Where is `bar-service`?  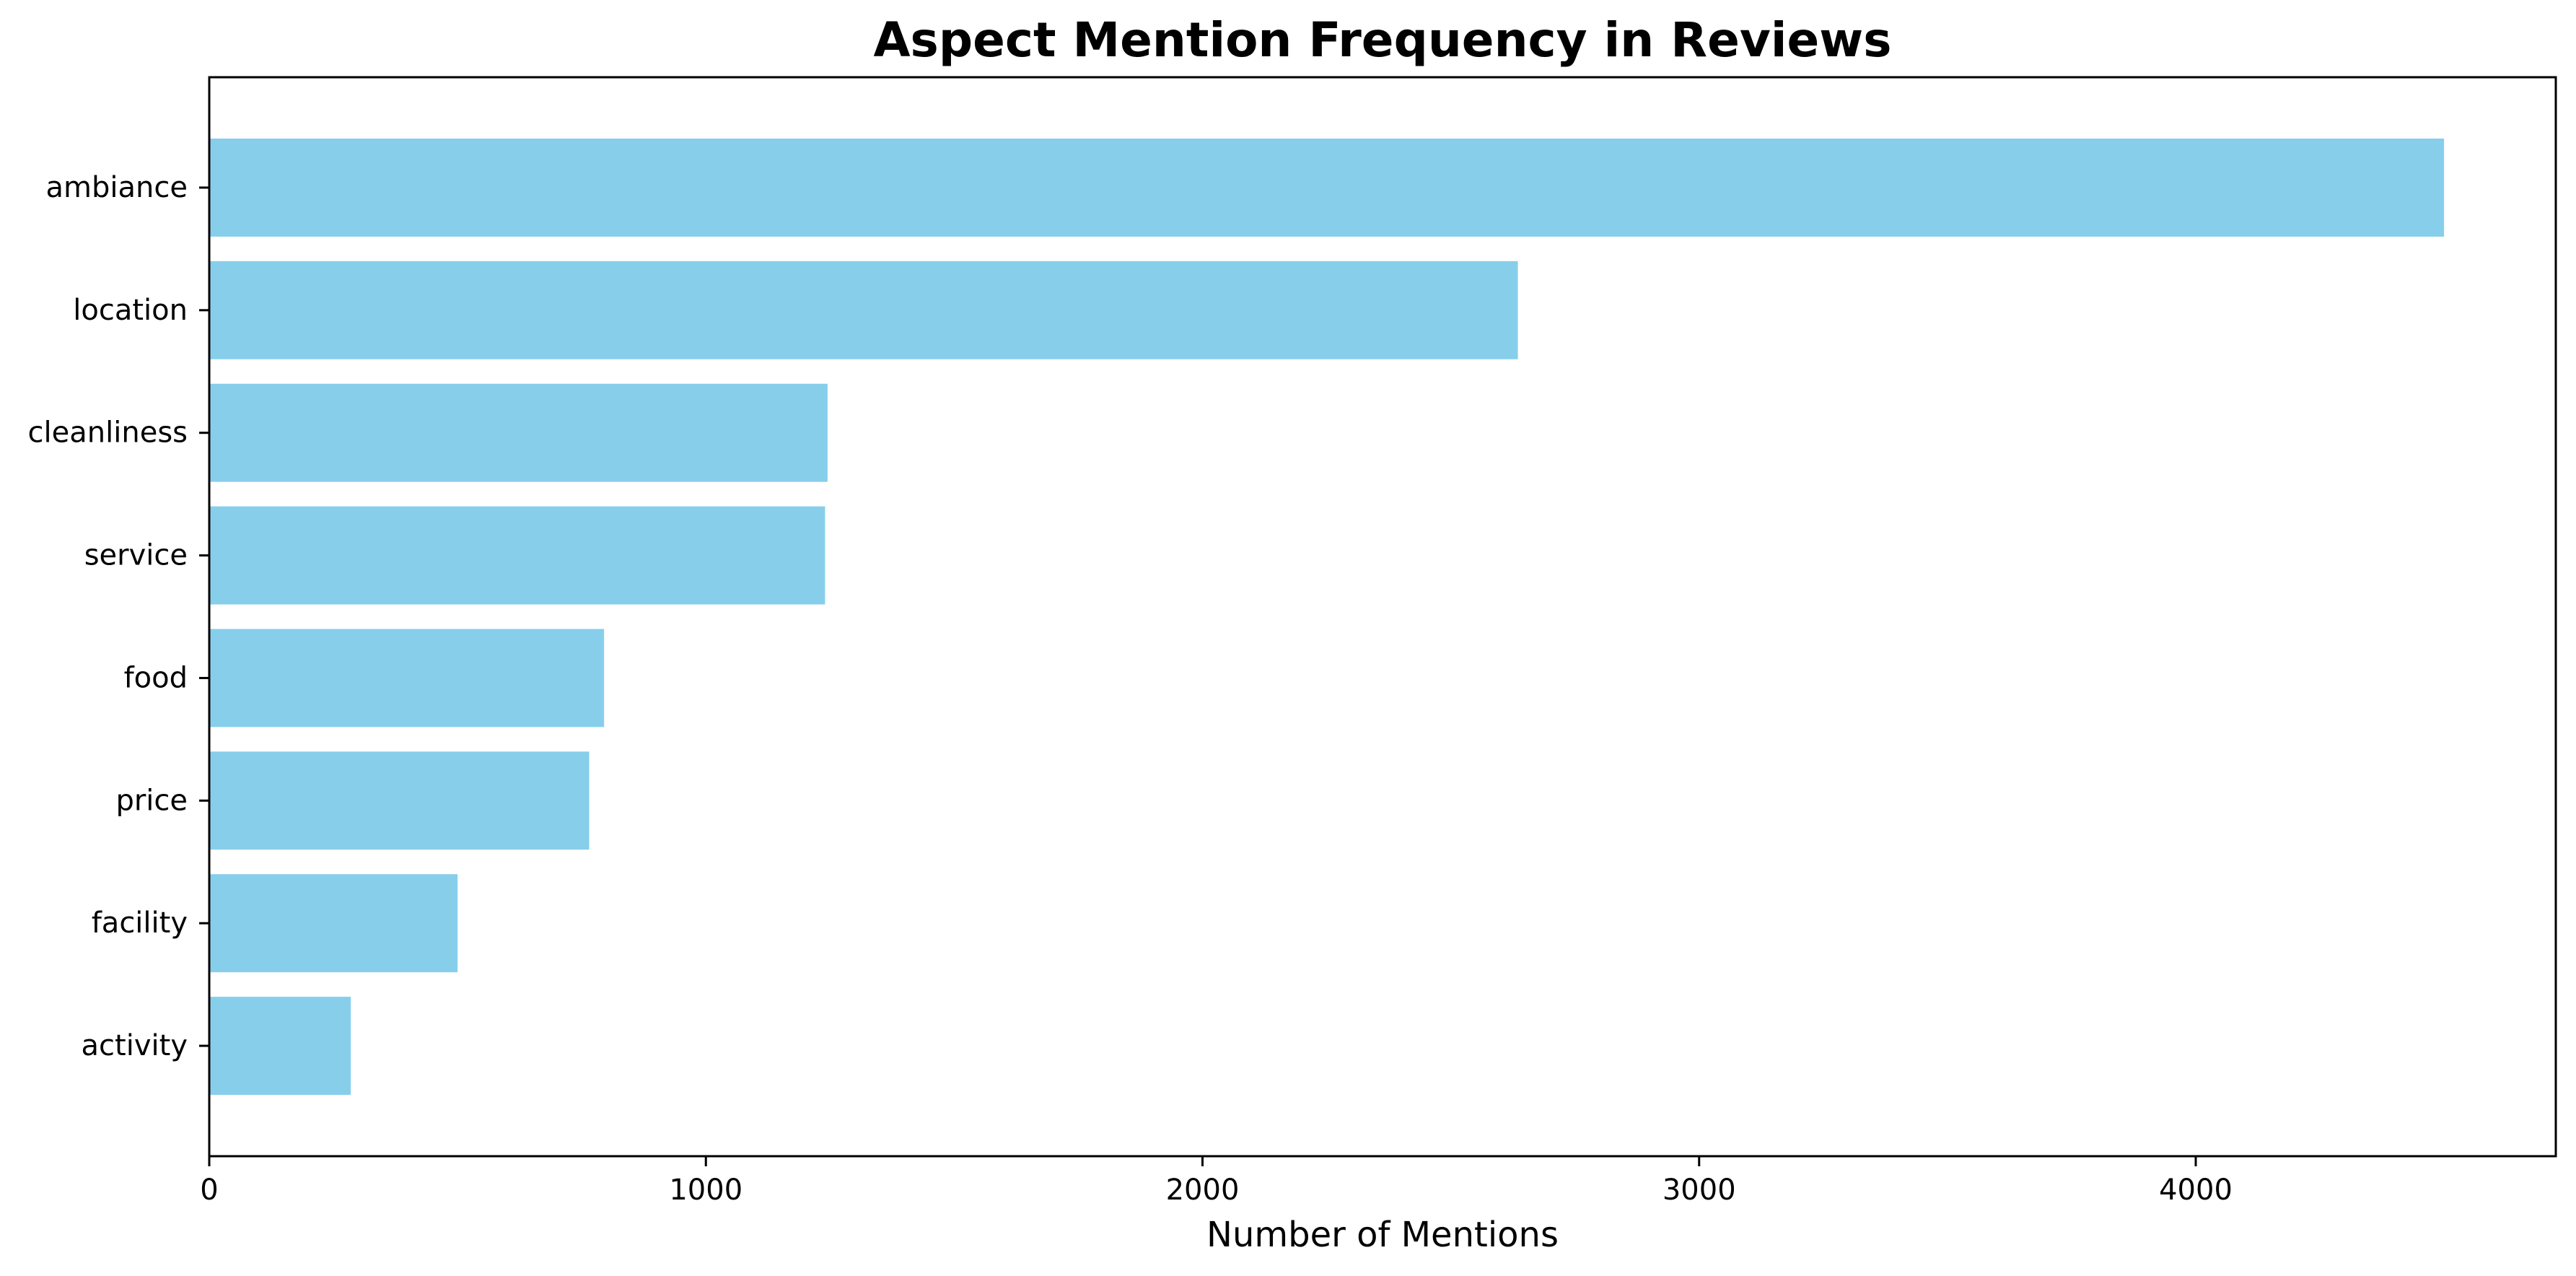 bar-service is located at coordinates (517, 555).